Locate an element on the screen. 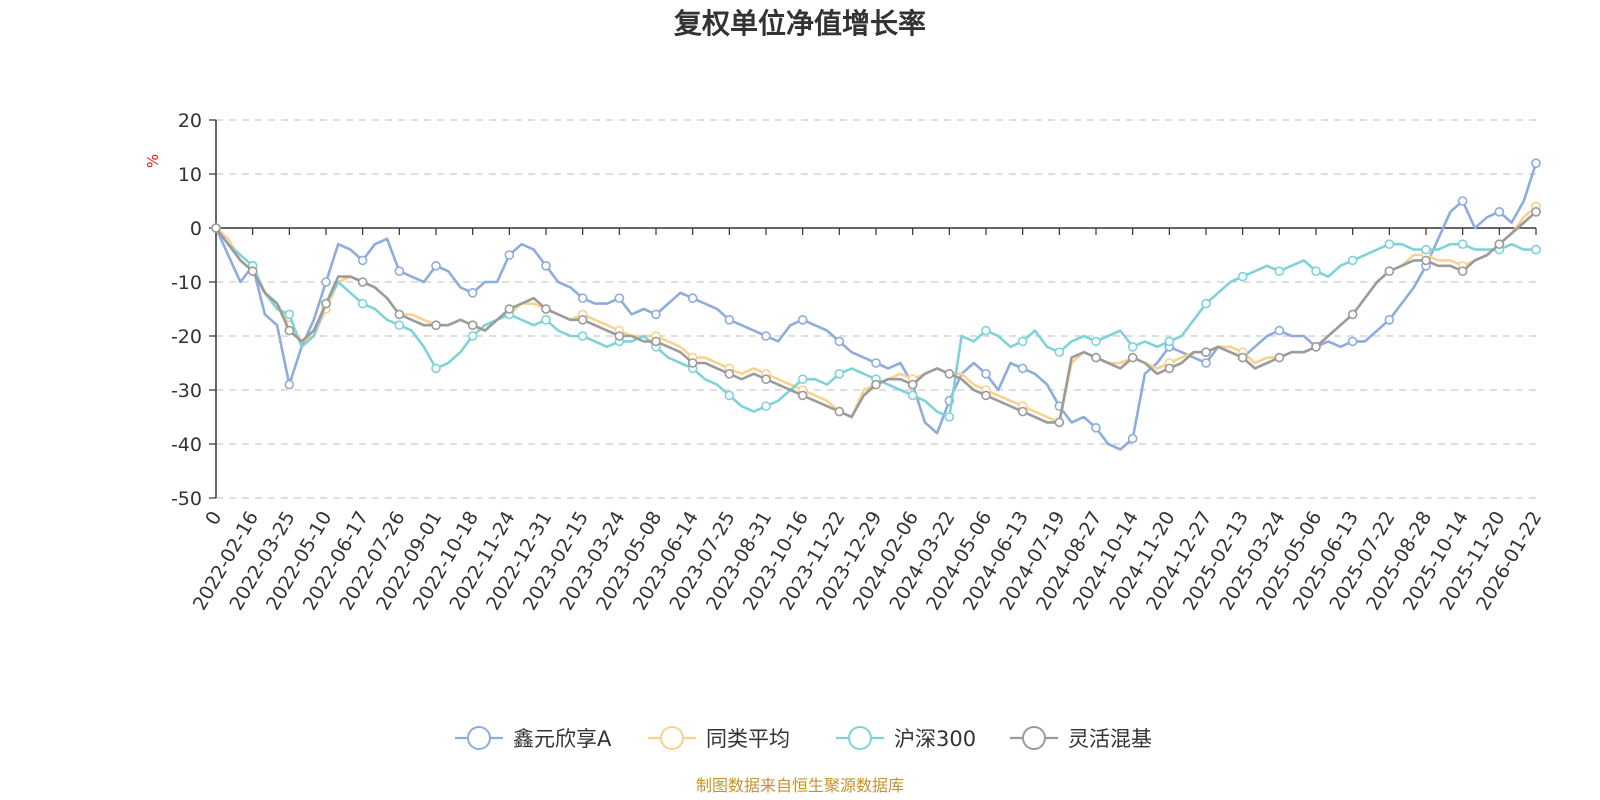  y-tick-label: -40 is located at coordinates (186, 445).